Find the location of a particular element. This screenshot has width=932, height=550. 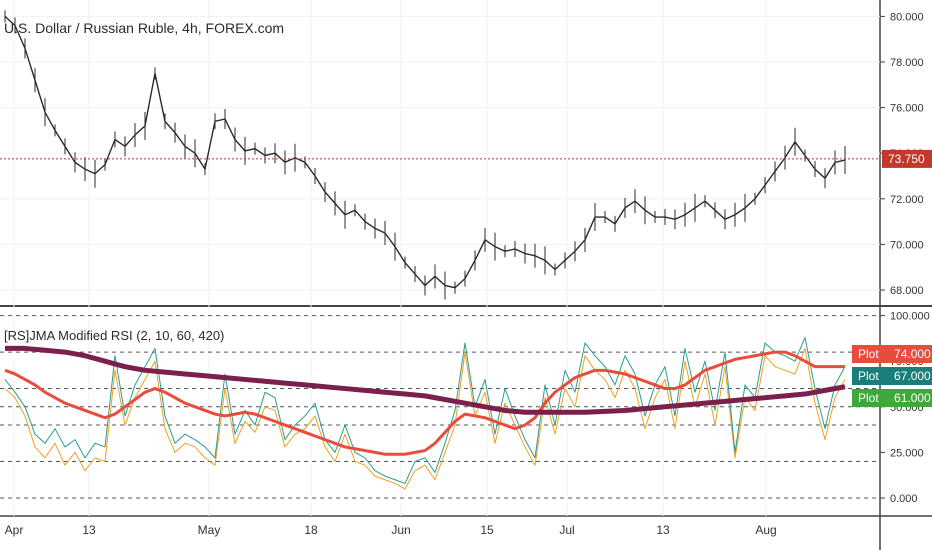

indicator-tick-label: 0.000 is located at coordinates (904, 499).